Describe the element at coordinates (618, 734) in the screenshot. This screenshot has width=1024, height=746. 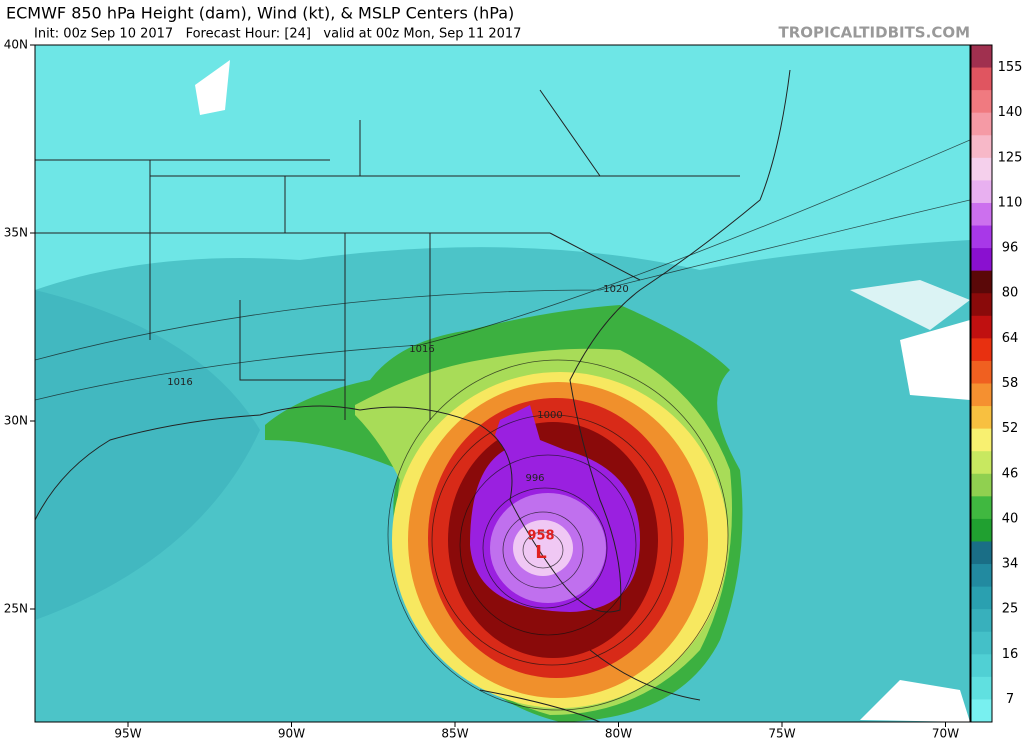
I see `lon-label: 80W` at that location.